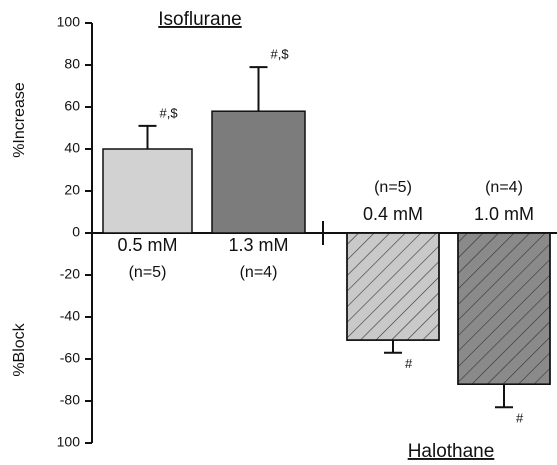  Describe the element at coordinates (258, 245) in the screenshot. I see `x-tick-label: 1.3 mM` at that location.